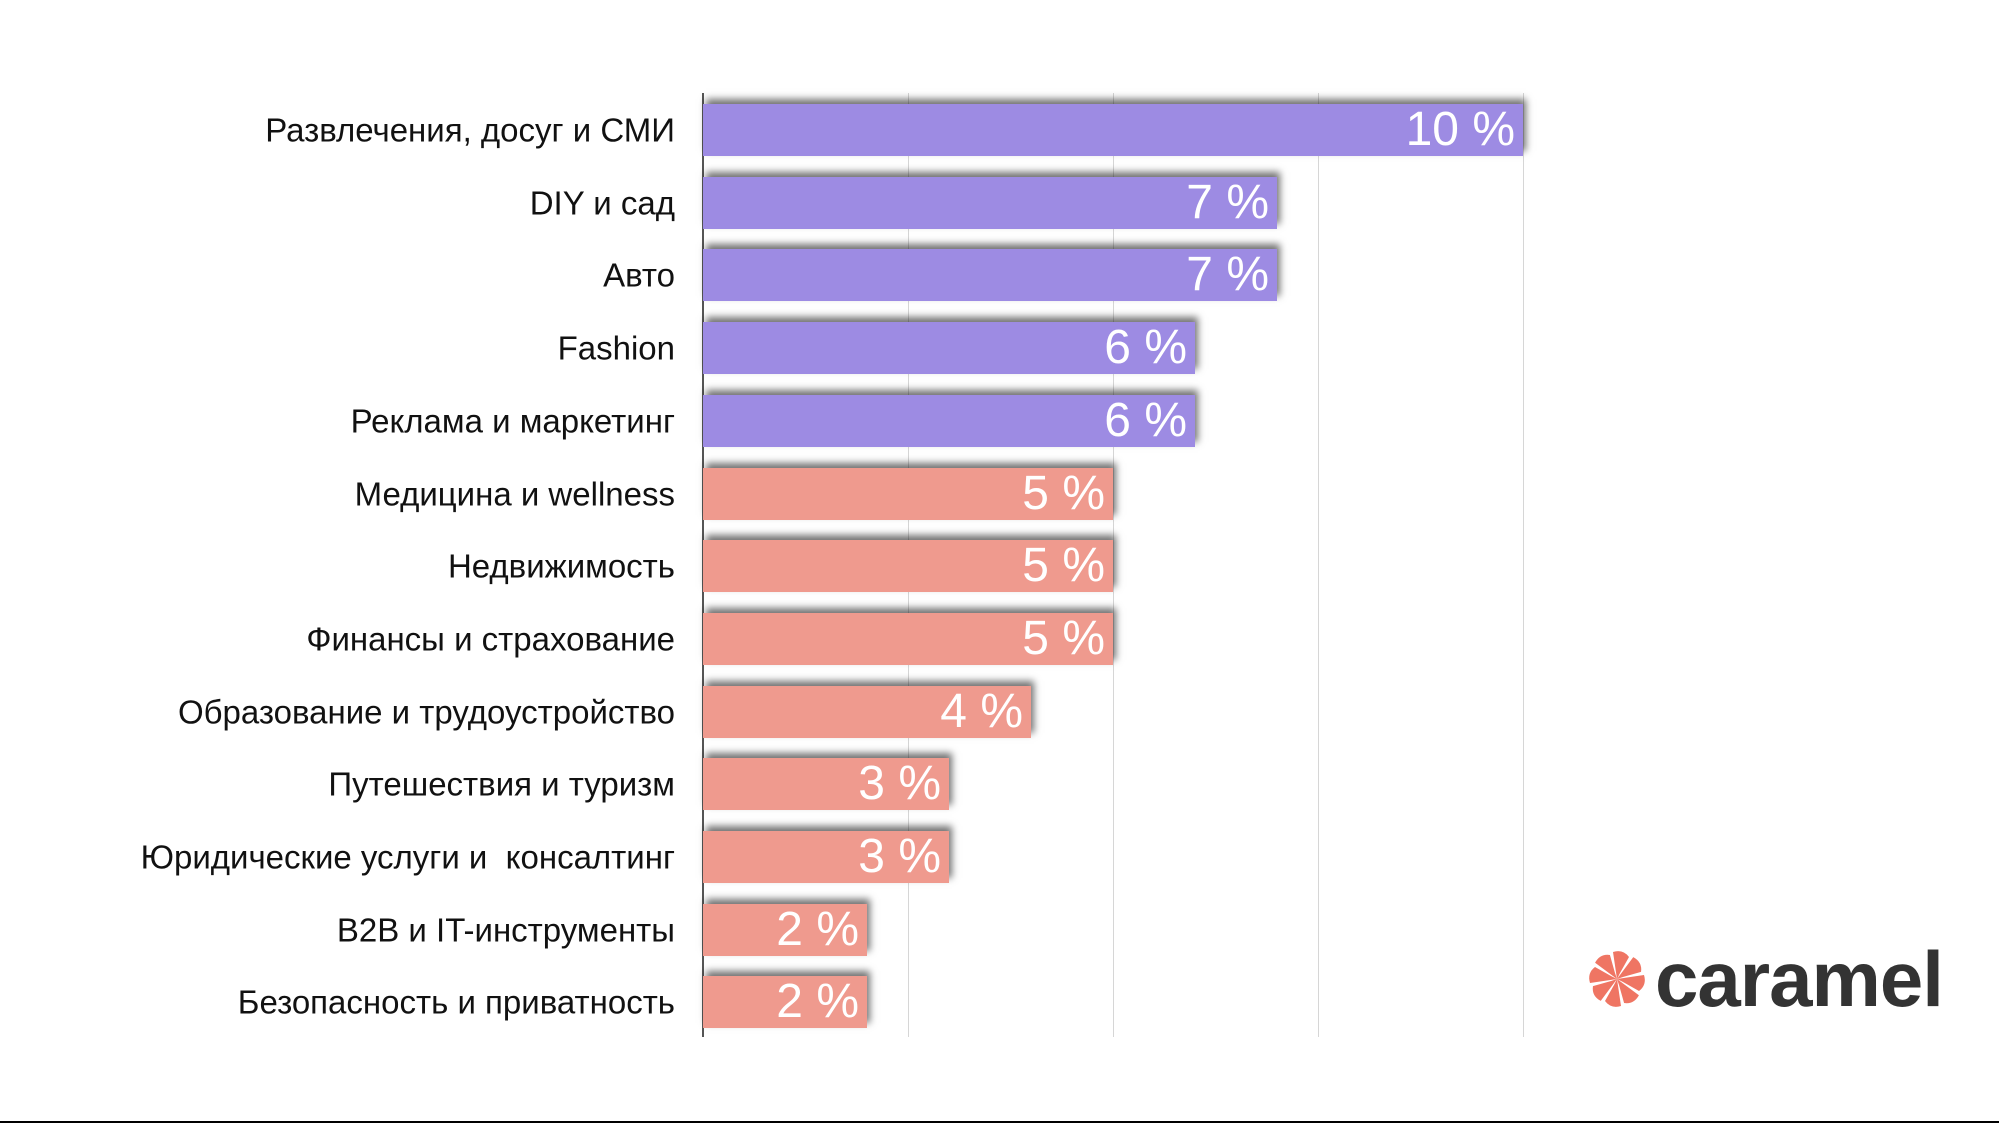  What do you see at coordinates (616, 348) in the screenshot?
I see `category-label: Fashion` at bounding box center [616, 348].